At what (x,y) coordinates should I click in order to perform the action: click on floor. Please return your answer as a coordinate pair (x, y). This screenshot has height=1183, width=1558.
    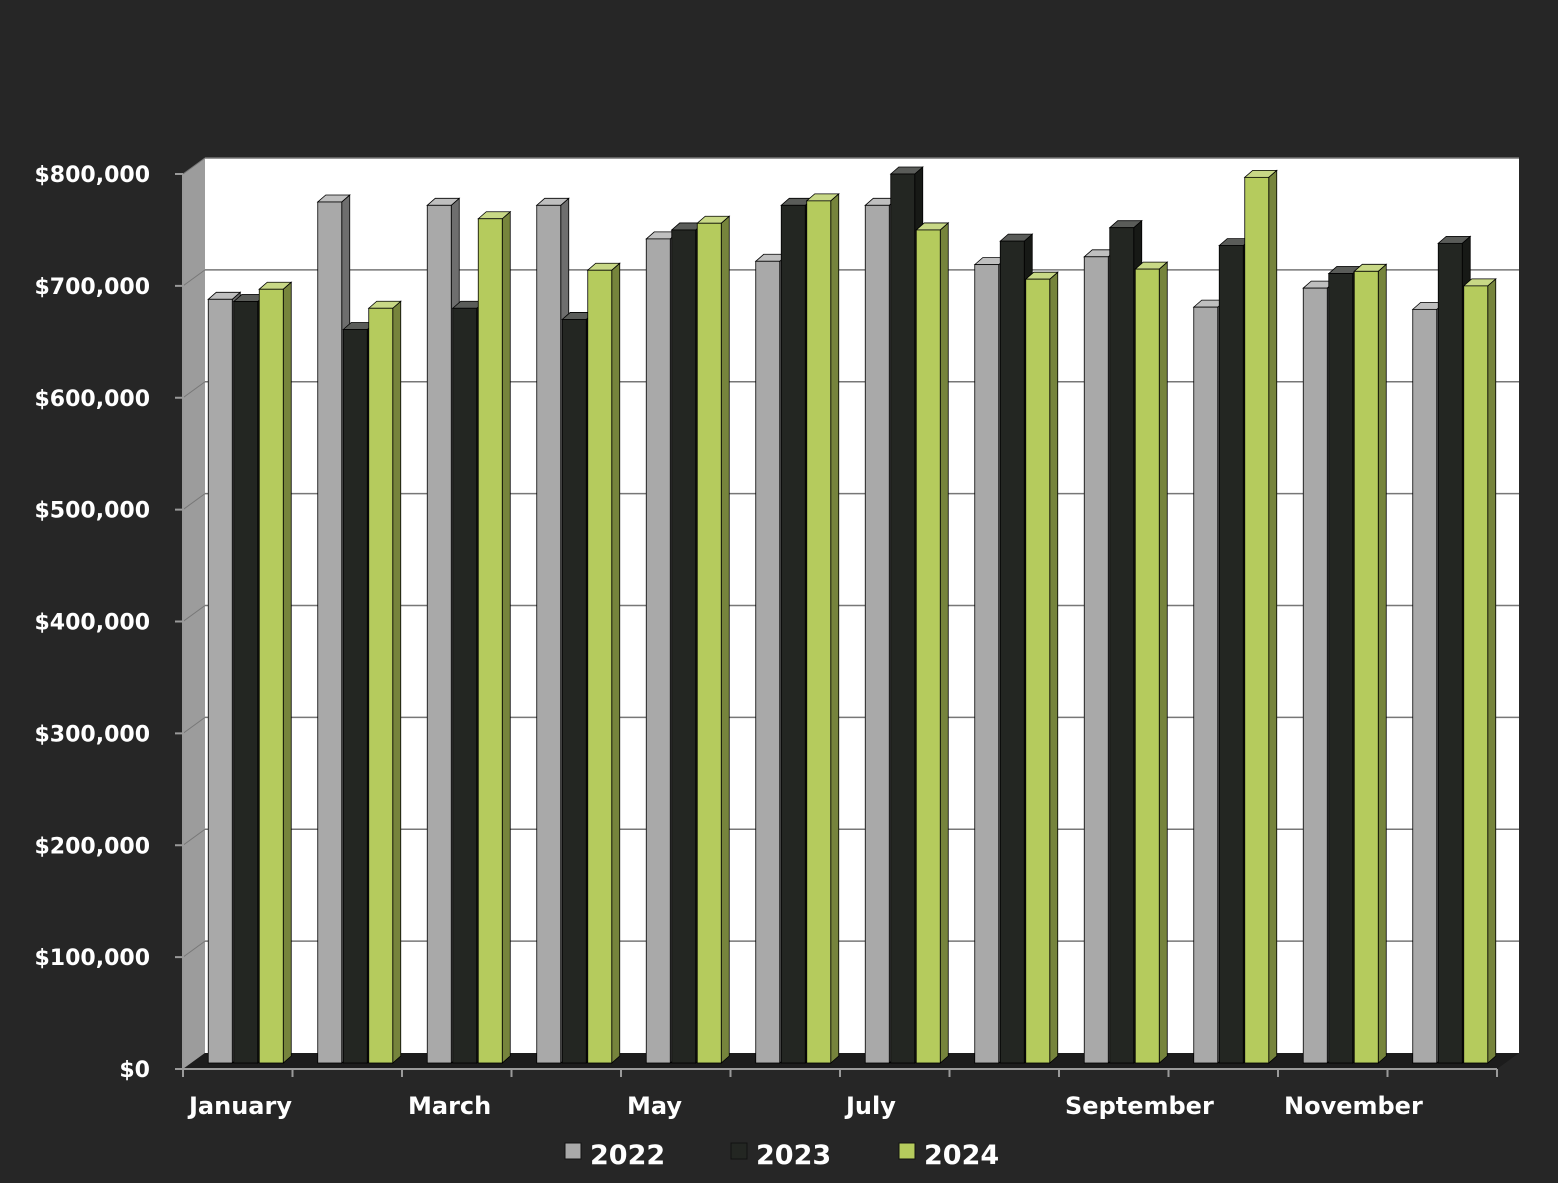
    Looking at the image, I should click on (851, 1061).